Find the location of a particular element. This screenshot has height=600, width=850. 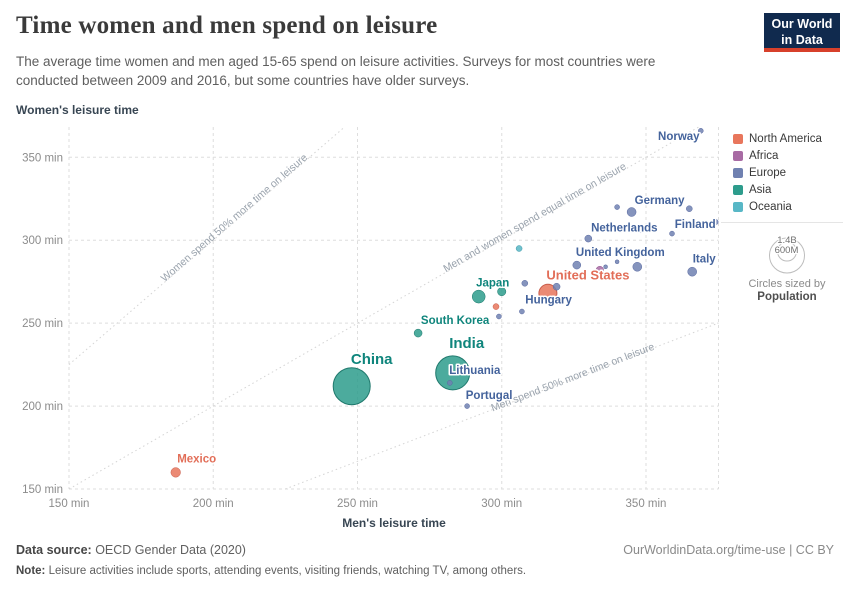

legend-swatch-oceania is located at coordinates (738, 207).